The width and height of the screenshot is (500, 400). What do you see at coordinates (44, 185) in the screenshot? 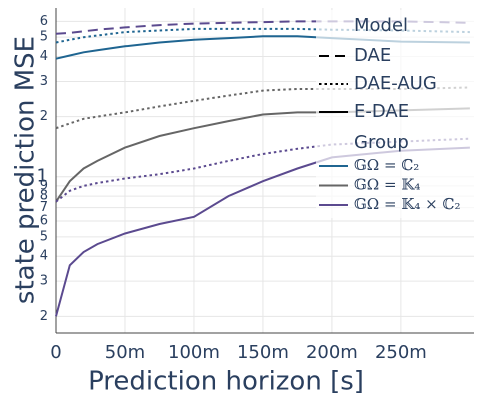
I see `y-tick-label: 9` at bounding box center [44, 185].